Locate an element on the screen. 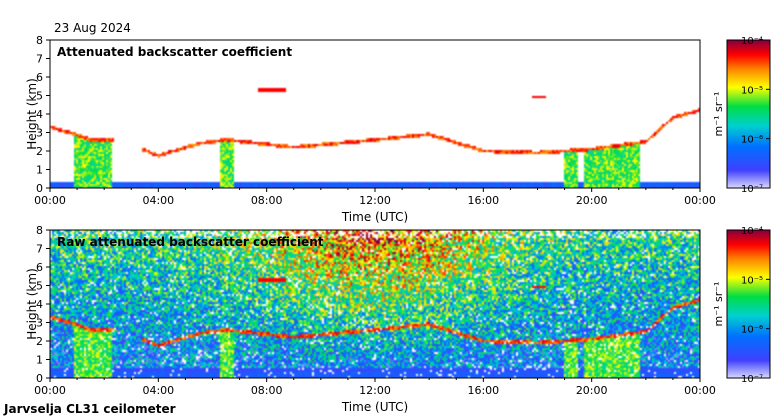 Image resolution: width=780 pixels, height=420 pixels. panel-raw-title: Raw attenuated backscatter coefficient is located at coordinates (190, 242).